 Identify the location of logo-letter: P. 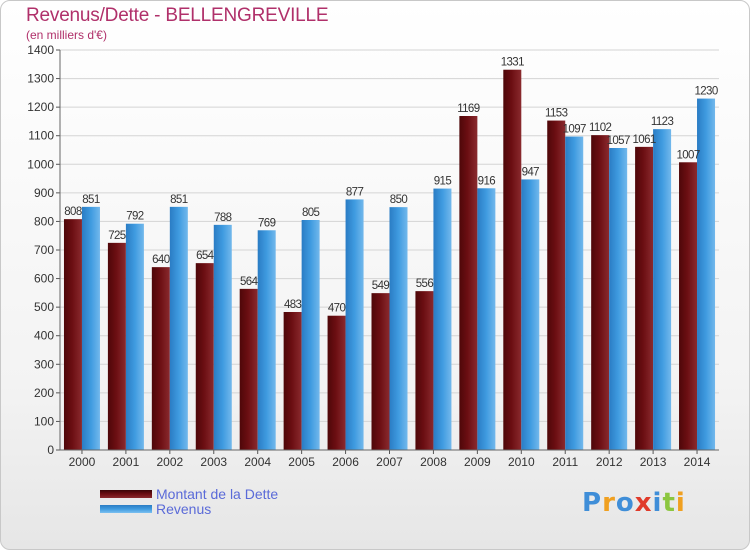
(592, 503).